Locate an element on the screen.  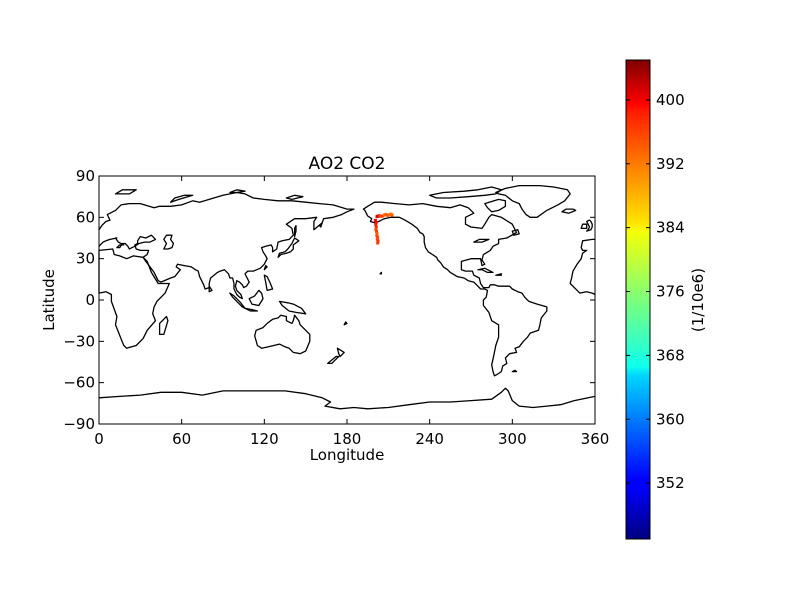
coastline-hispaniola is located at coordinates (498, 274).